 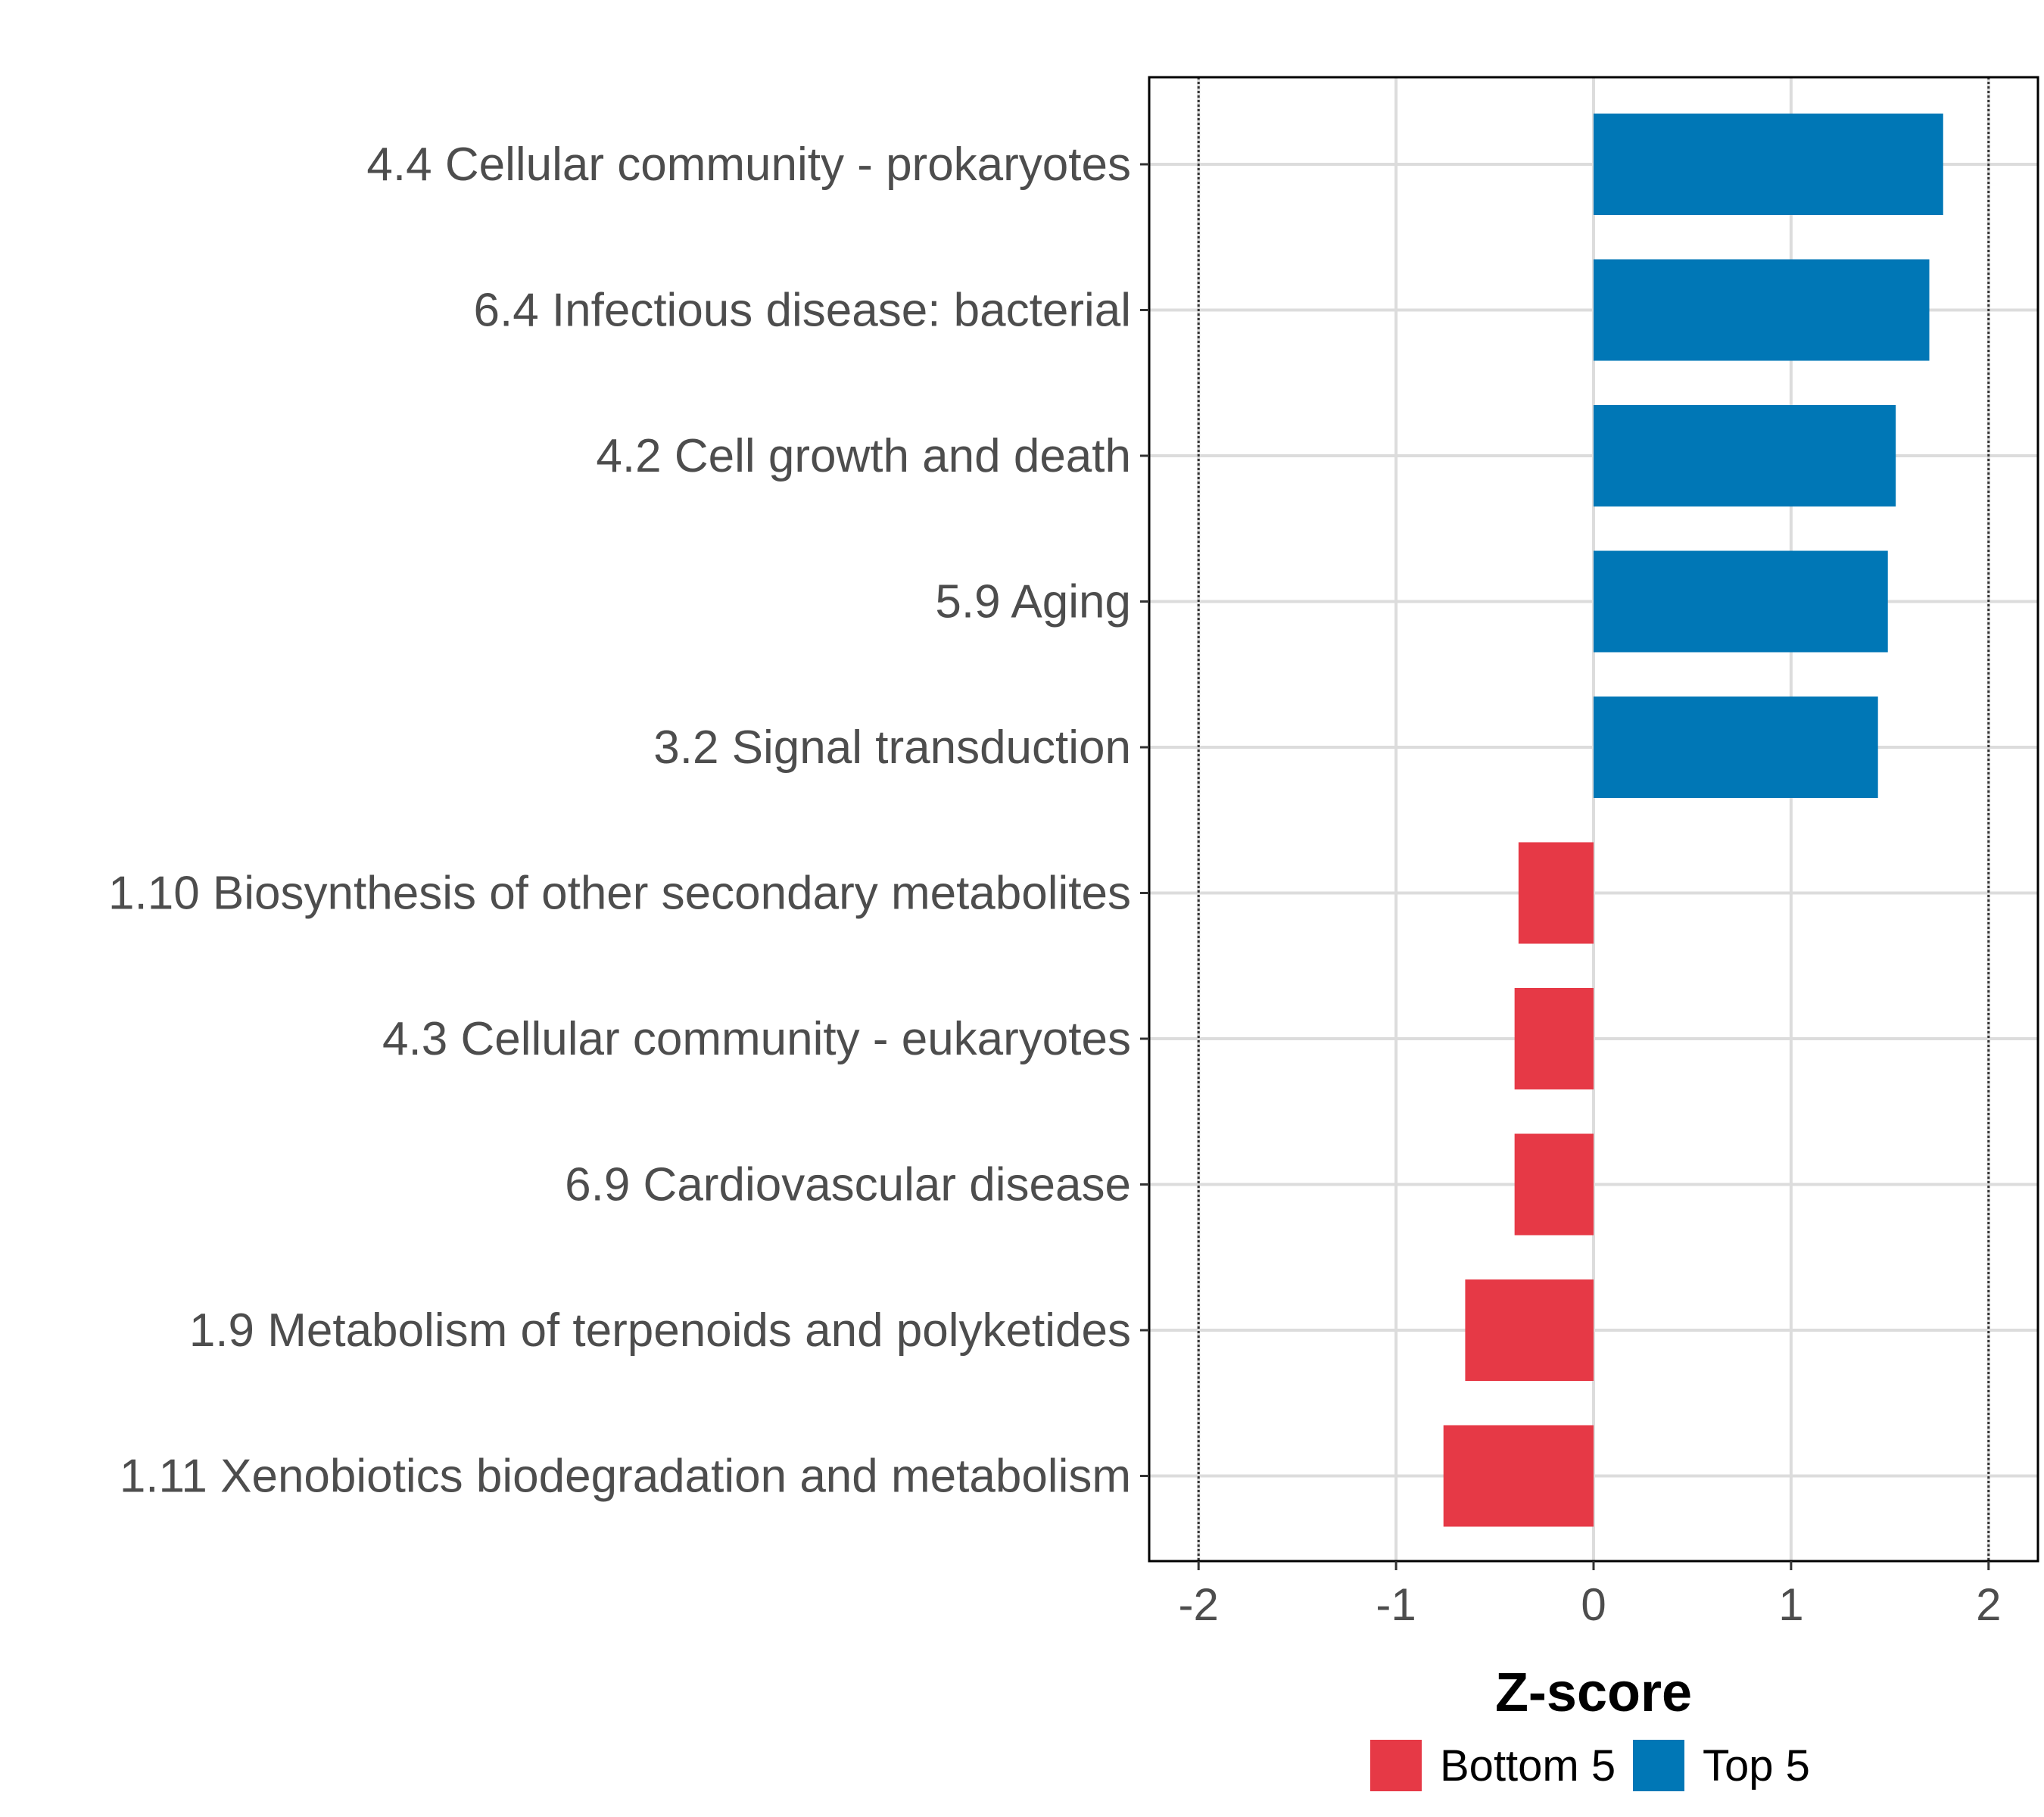 I want to click on x-tick-label: 0, so click(x=1593, y=1604).